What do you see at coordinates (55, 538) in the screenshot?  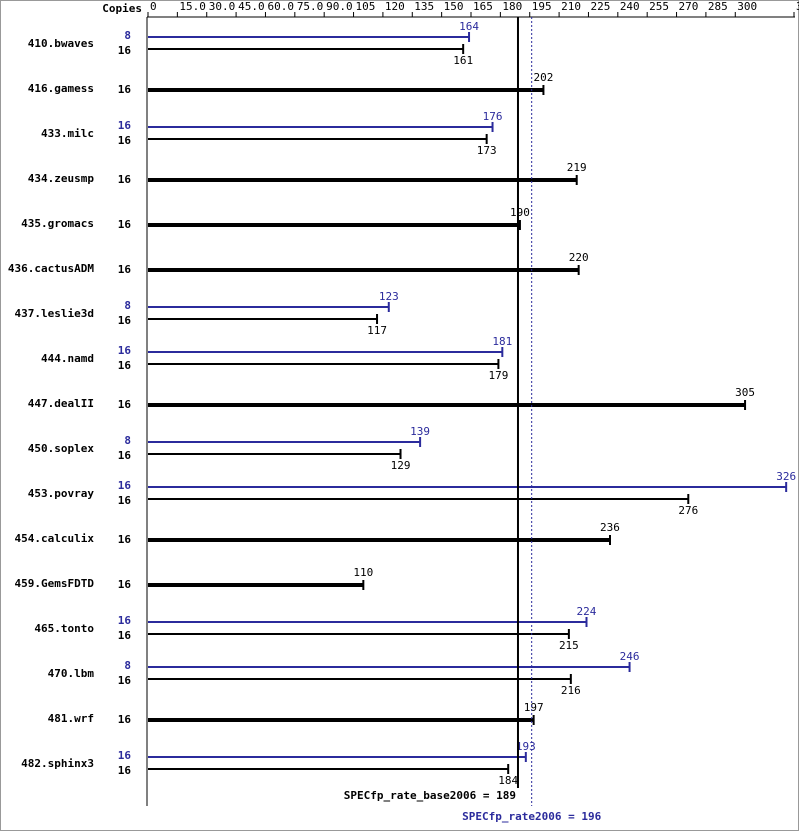 I see `benchmark-name: 454.calculix` at bounding box center [55, 538].